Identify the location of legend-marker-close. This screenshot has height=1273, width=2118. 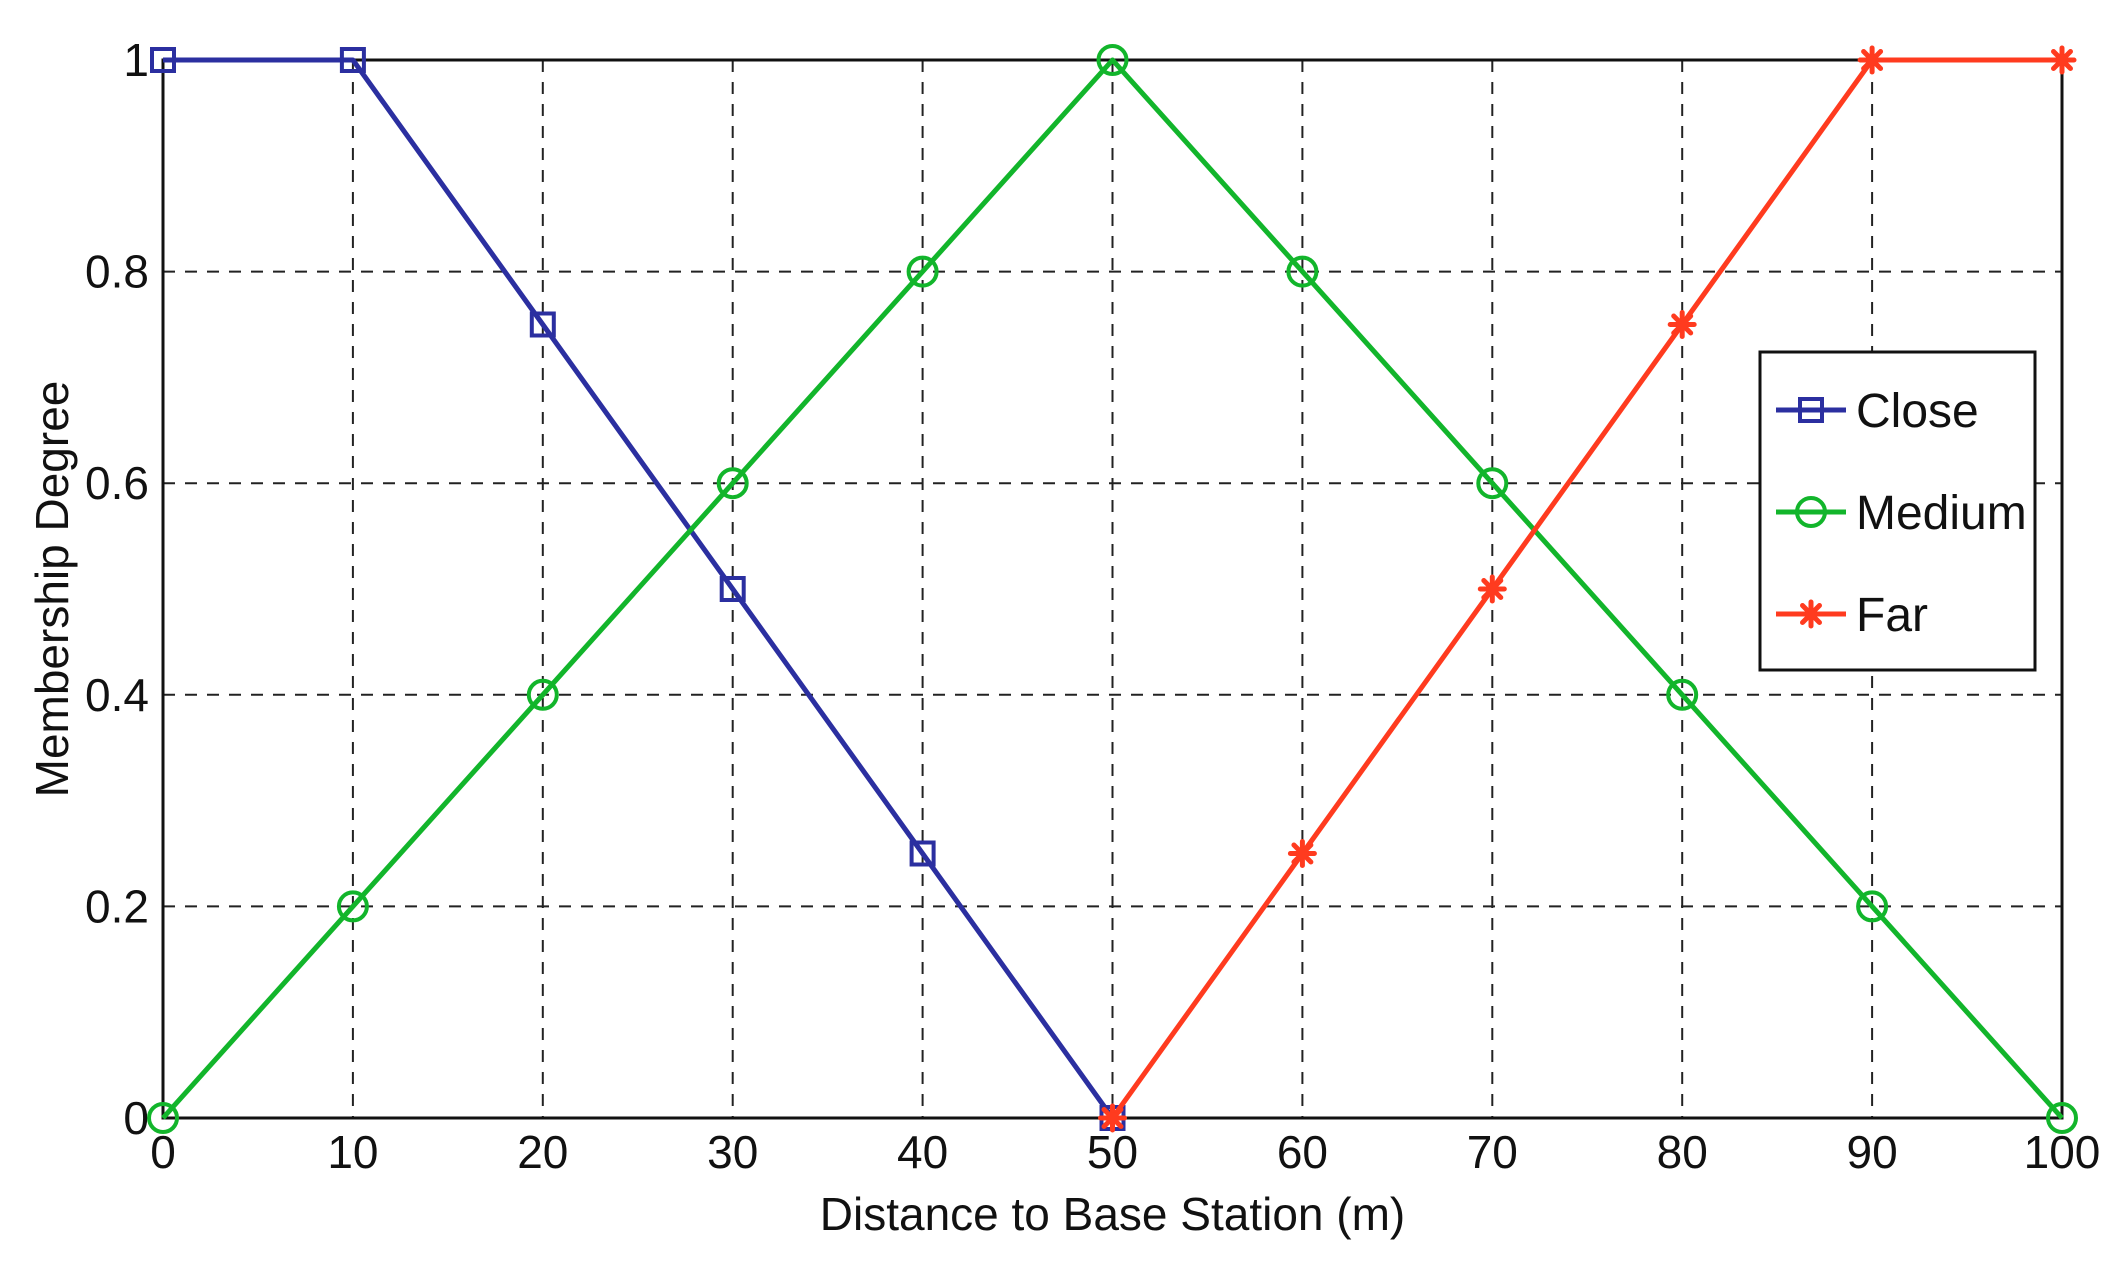
(1811, 410).